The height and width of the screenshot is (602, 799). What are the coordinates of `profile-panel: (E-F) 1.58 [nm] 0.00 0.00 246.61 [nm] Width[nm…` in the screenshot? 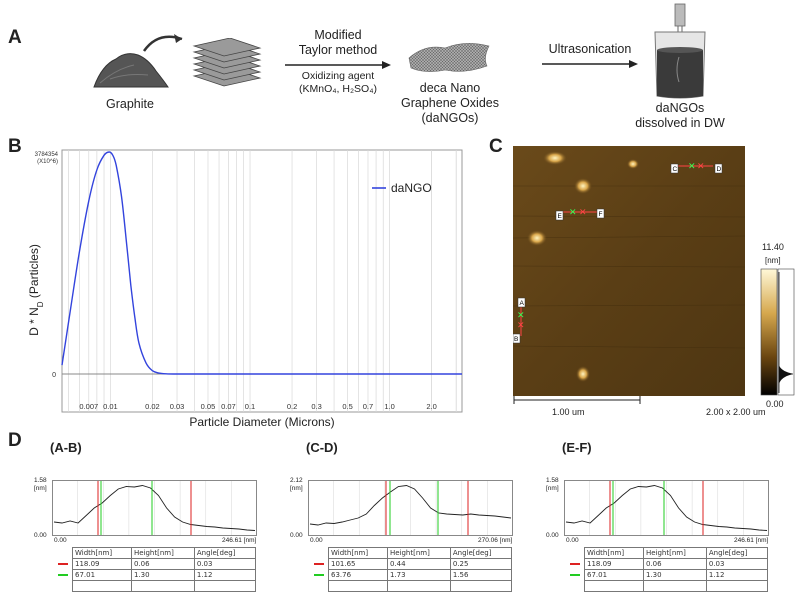 It's located at (666, 520).